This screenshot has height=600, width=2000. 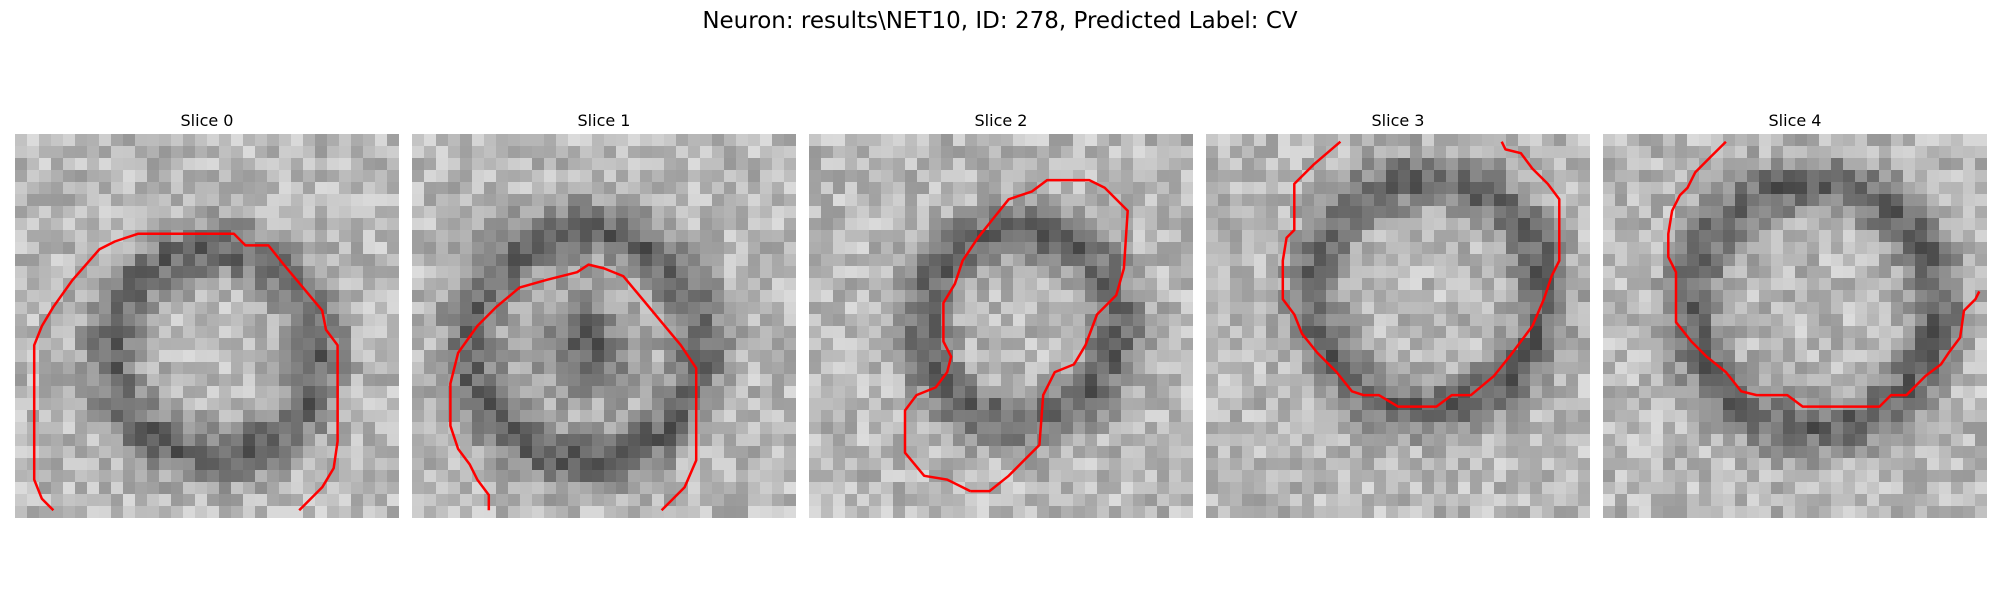 I want to click on slice-panel-0: Slice 0, so click(x=207, y=313).